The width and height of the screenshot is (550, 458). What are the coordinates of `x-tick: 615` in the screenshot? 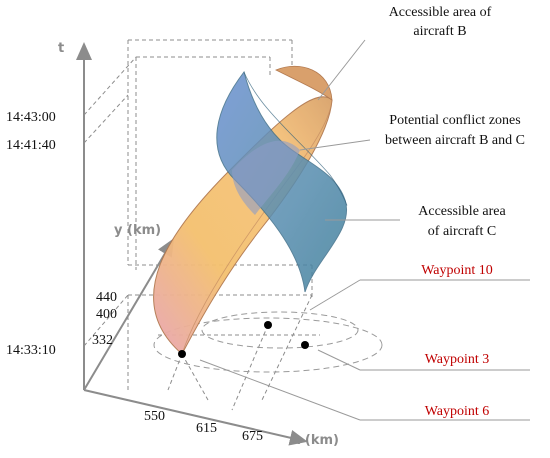 It's located at (206, 428).